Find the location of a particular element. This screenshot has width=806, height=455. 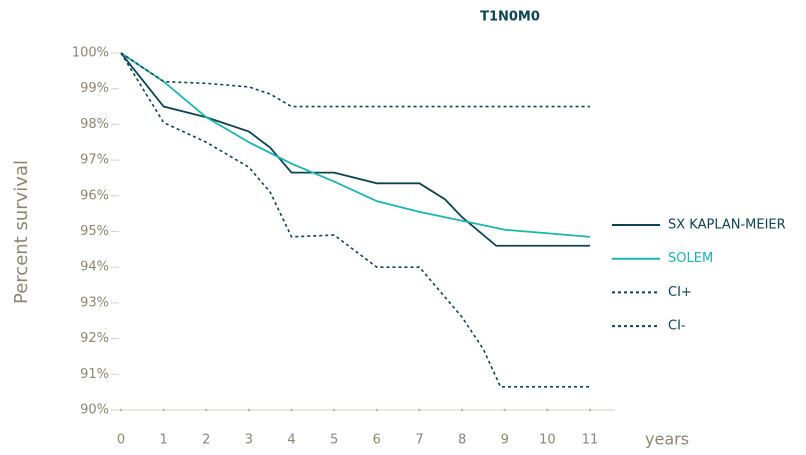

x-tick-label: 2 is located at coordinates (206, 440).